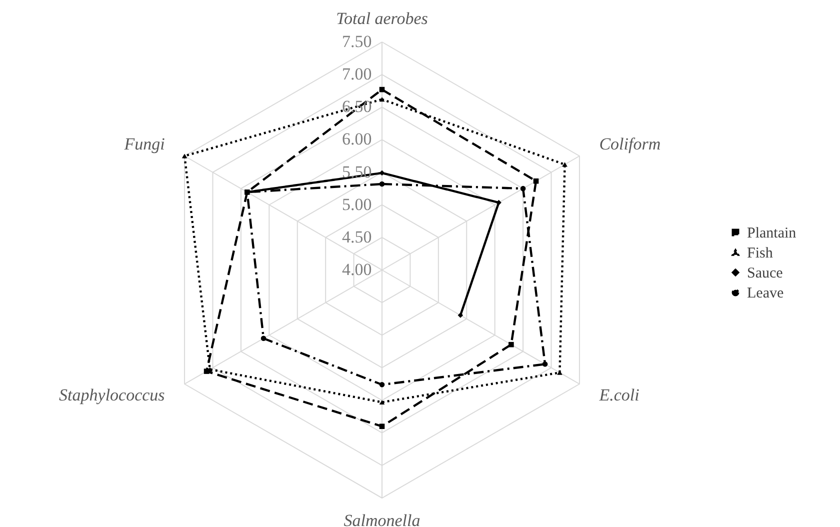 This screenshot has height=527, width=840. I want to click on y-tick-label: 7.50, so click(357, 41).